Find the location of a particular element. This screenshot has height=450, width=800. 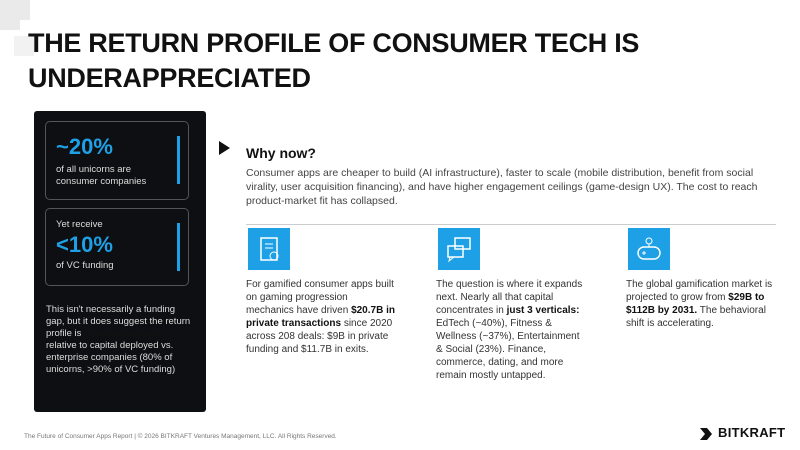

stat-value: ~20% is located at coordinates (84, 146).